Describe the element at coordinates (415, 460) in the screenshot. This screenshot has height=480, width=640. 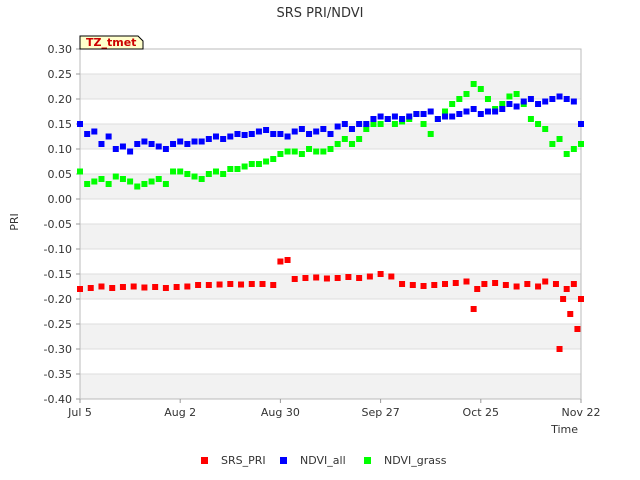
I see `legend-label-ndvi-grass: NDVI_grass` at that location.